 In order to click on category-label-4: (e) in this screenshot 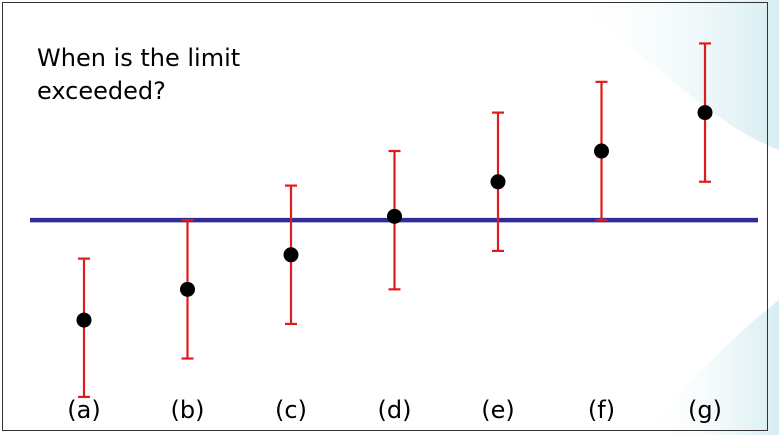, I will do `click(498, 410)`.